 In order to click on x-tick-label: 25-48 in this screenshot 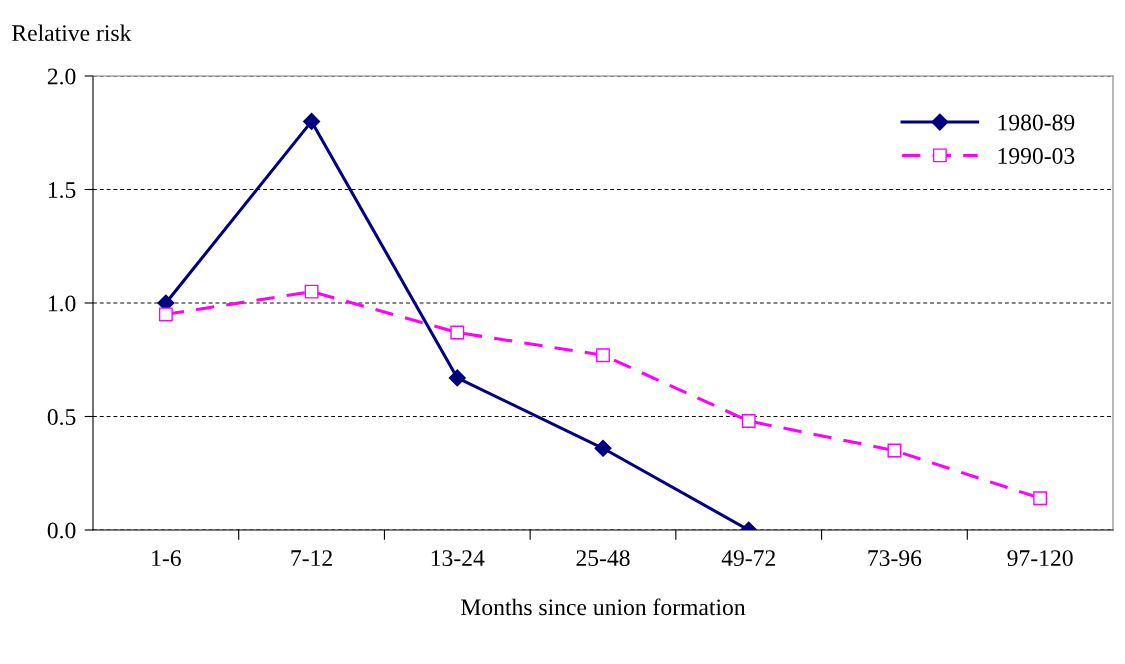, I will do `click(603, 558)`.